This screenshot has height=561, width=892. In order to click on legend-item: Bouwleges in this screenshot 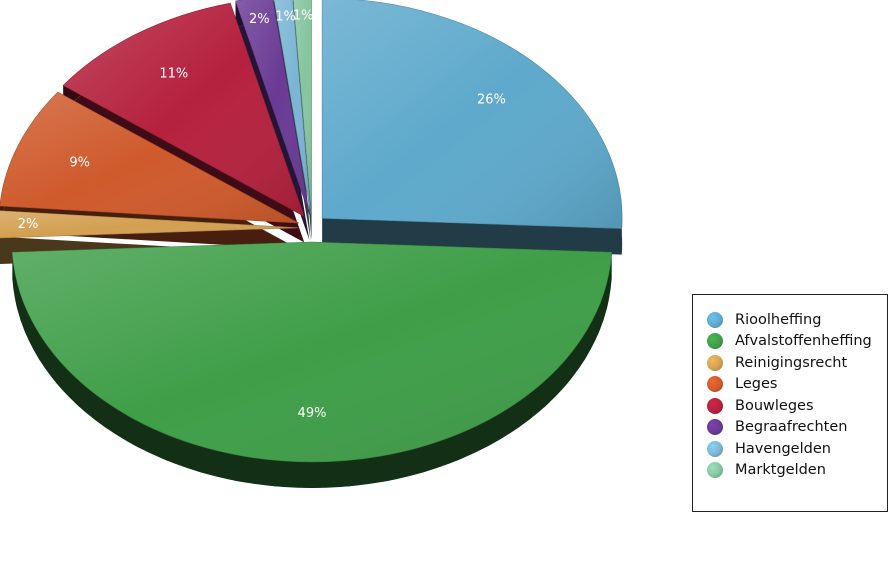, I will do `click(797, 406)`.